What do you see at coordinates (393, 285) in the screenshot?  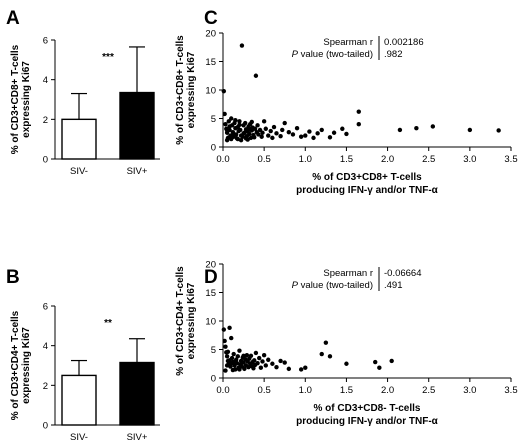 I see `p-value: .491` at bounding box center [393, 285].